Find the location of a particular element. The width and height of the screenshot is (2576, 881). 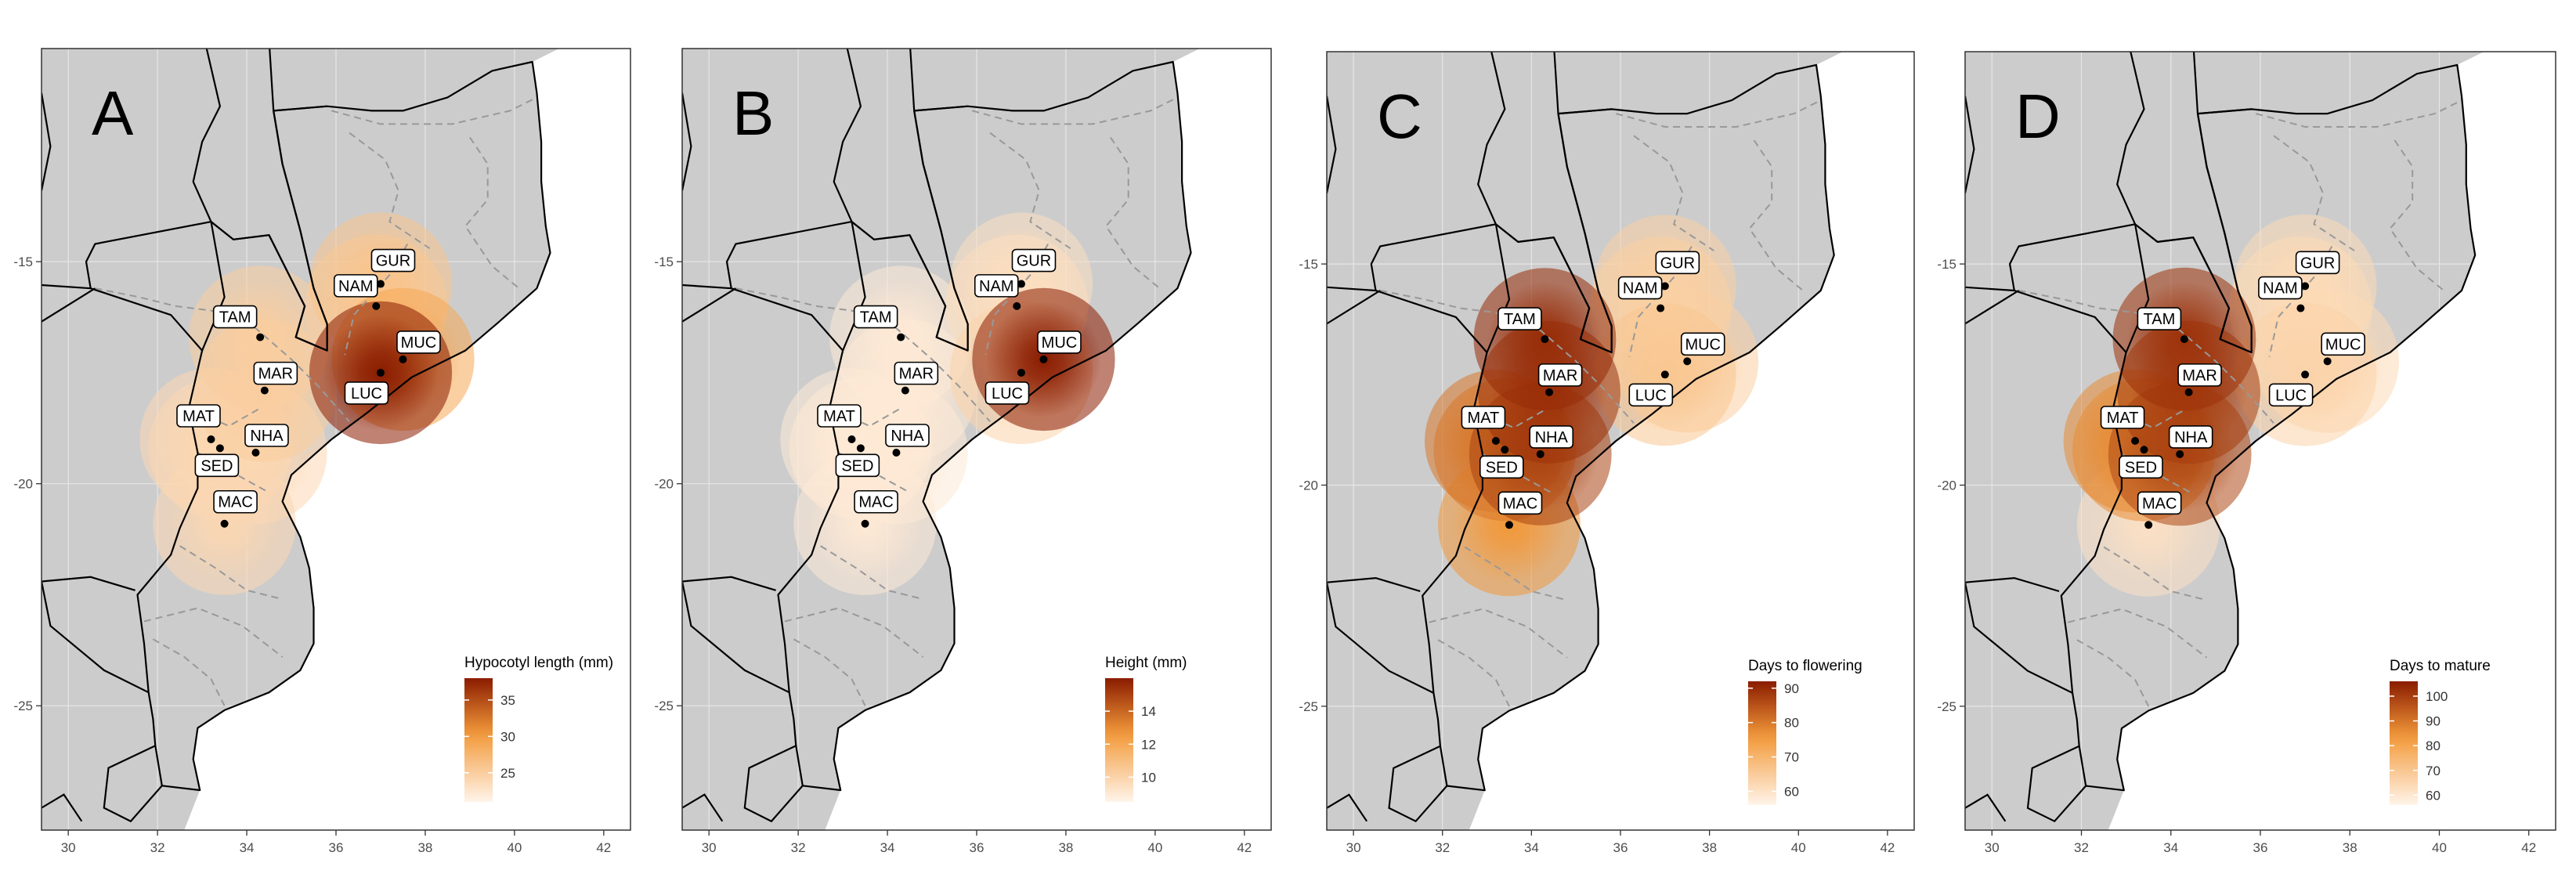

site-point-luc is located at coordinates (2305, 374).